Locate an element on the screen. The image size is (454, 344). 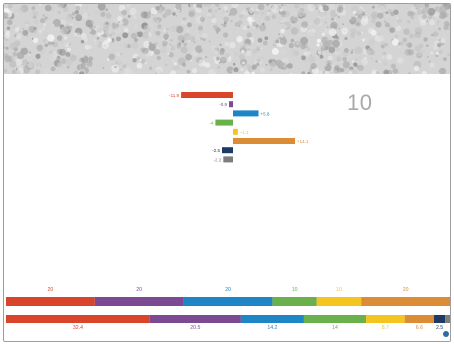
diverging-bar-label: -11.8 is located at coordinates (174, 95).